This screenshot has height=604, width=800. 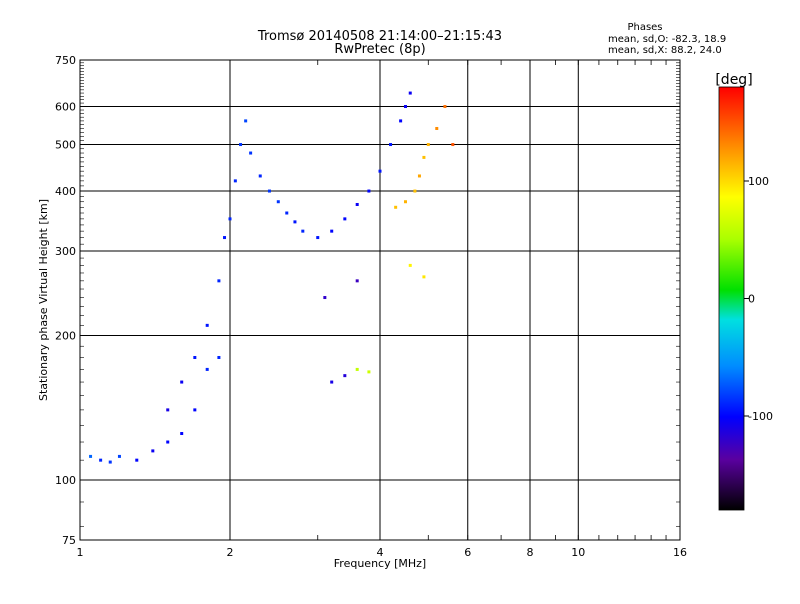 What do you see at coordinates (530, 552) in the screenshot?
I see `x-tick-label: 8` at bounding box center [530, 552].